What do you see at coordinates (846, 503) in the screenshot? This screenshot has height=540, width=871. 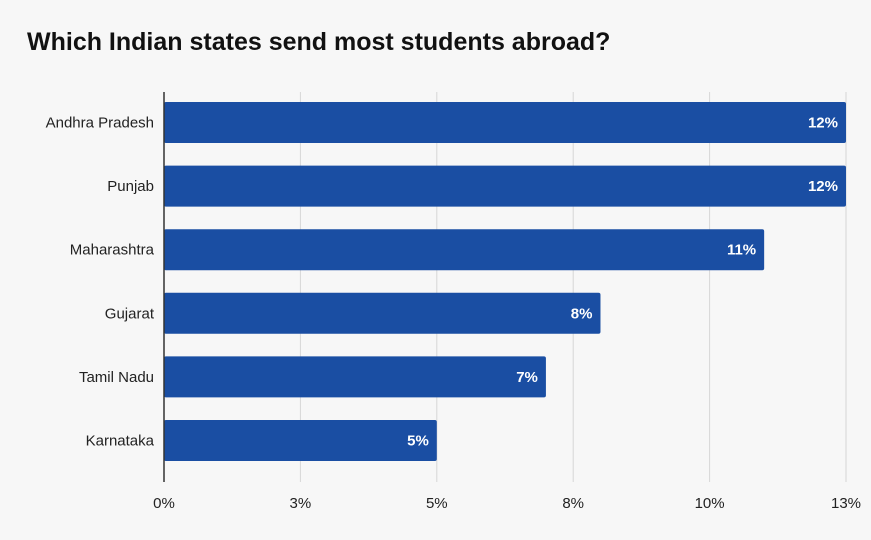 I see `x-tick-label: 13%` at bounding box center [846, 503].